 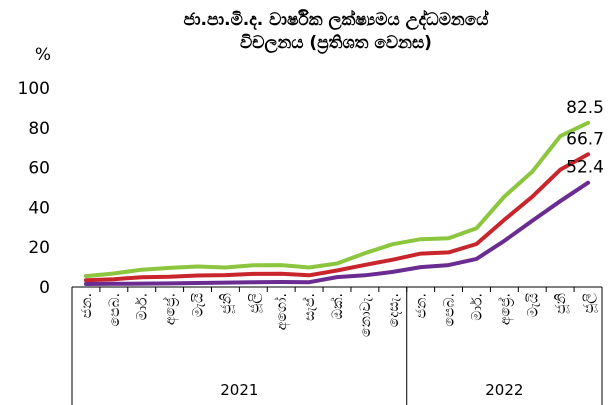 I want to click on series-end-label-2: 66.7, so click(x=585, y=139).